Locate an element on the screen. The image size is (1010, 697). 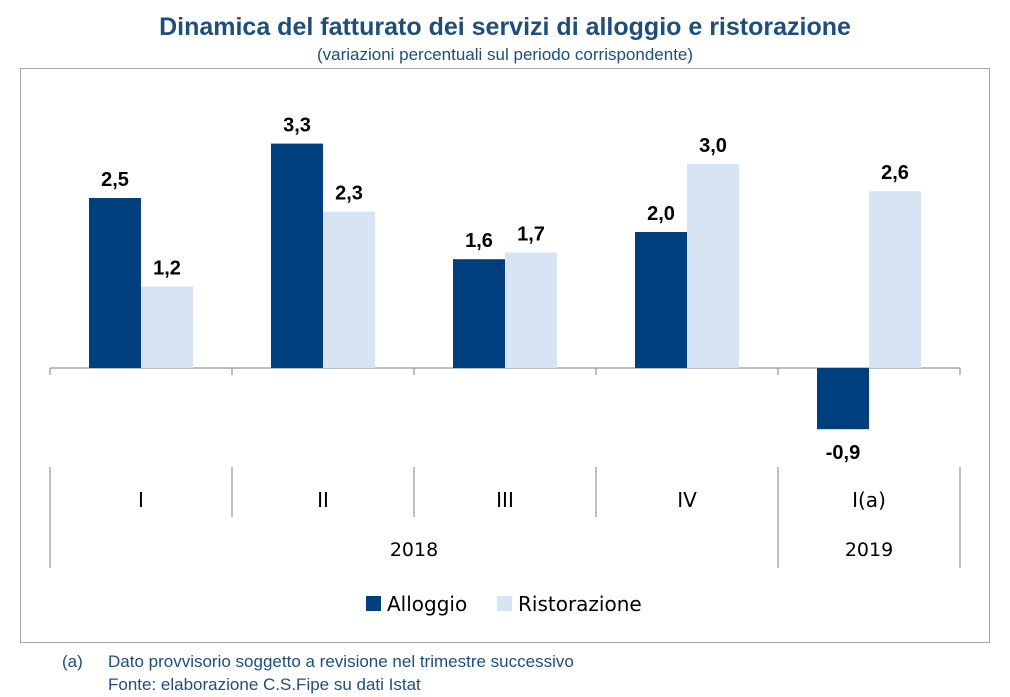
data-label: 2,6 is located at coordinates (895, 173).